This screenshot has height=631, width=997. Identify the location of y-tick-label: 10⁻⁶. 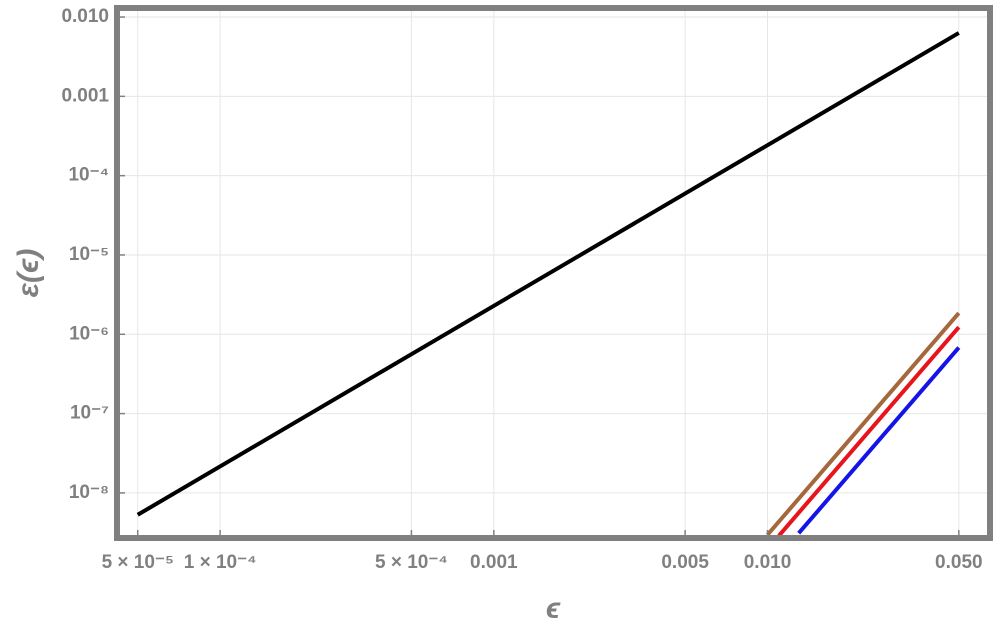
(89, 333).